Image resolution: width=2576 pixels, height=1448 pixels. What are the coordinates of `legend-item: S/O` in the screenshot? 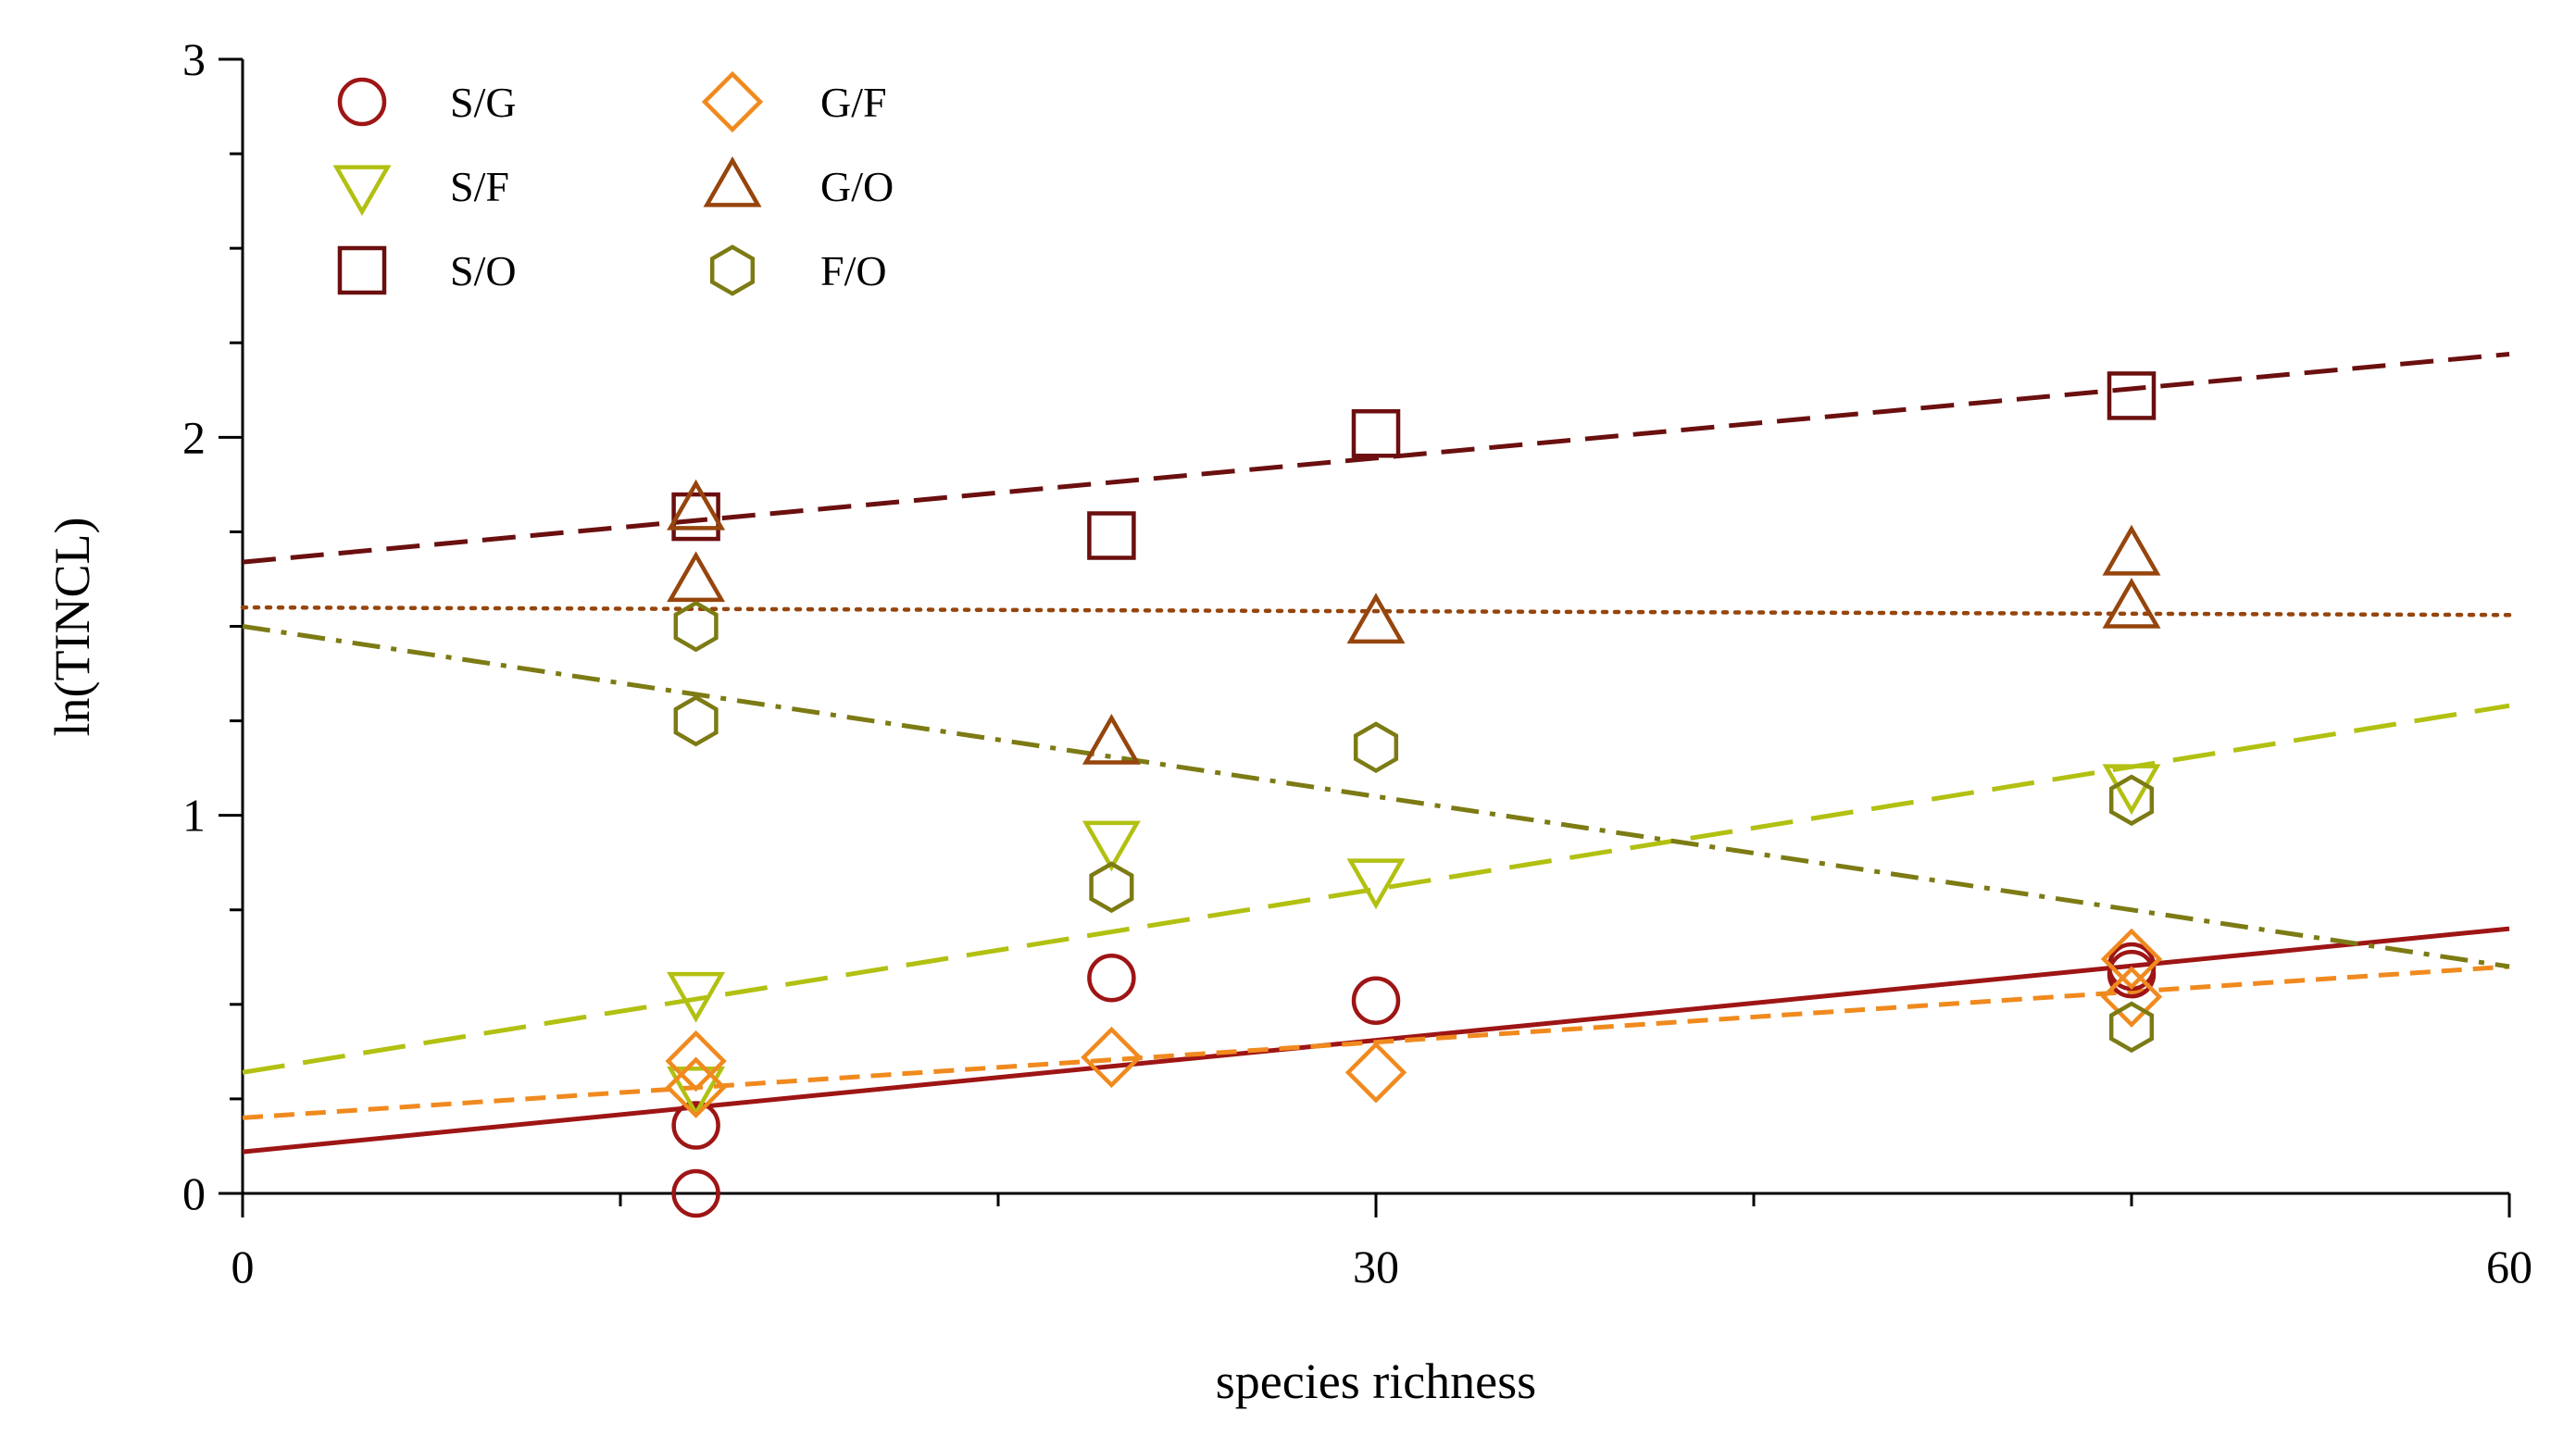 It's located at (427, 270).